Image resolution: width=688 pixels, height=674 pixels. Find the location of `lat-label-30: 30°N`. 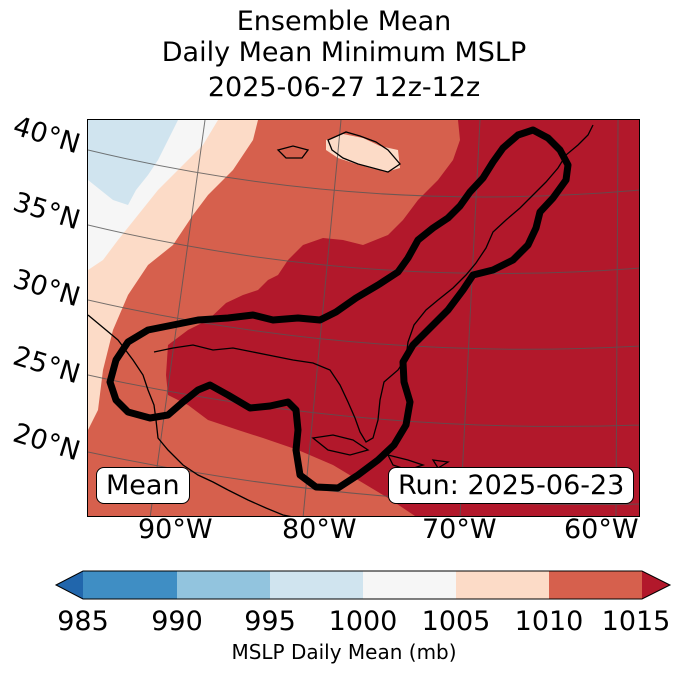

lat-label-30: 30°N is located at coordinates (46, 288).